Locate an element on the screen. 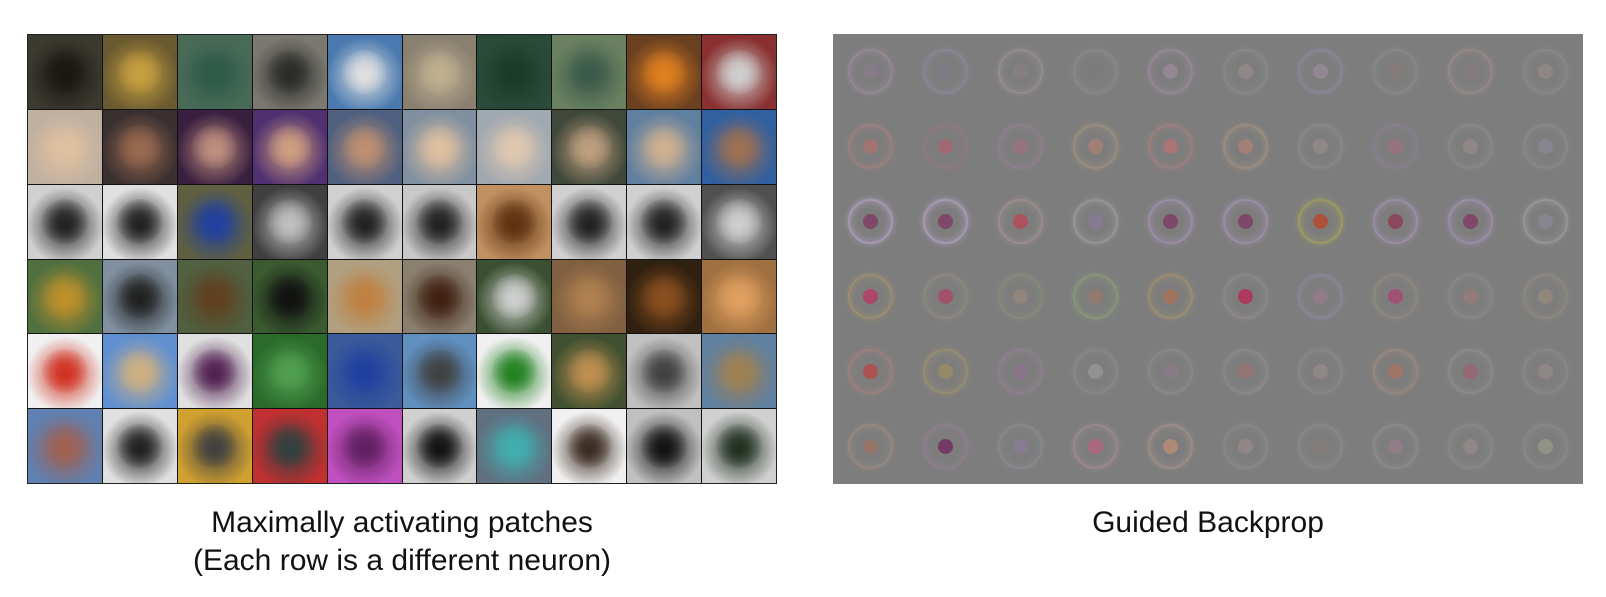 Image resolution: width=1606 pixels, height=597 pixels. patch-r3-c7 is located at coordinates (514, 221).